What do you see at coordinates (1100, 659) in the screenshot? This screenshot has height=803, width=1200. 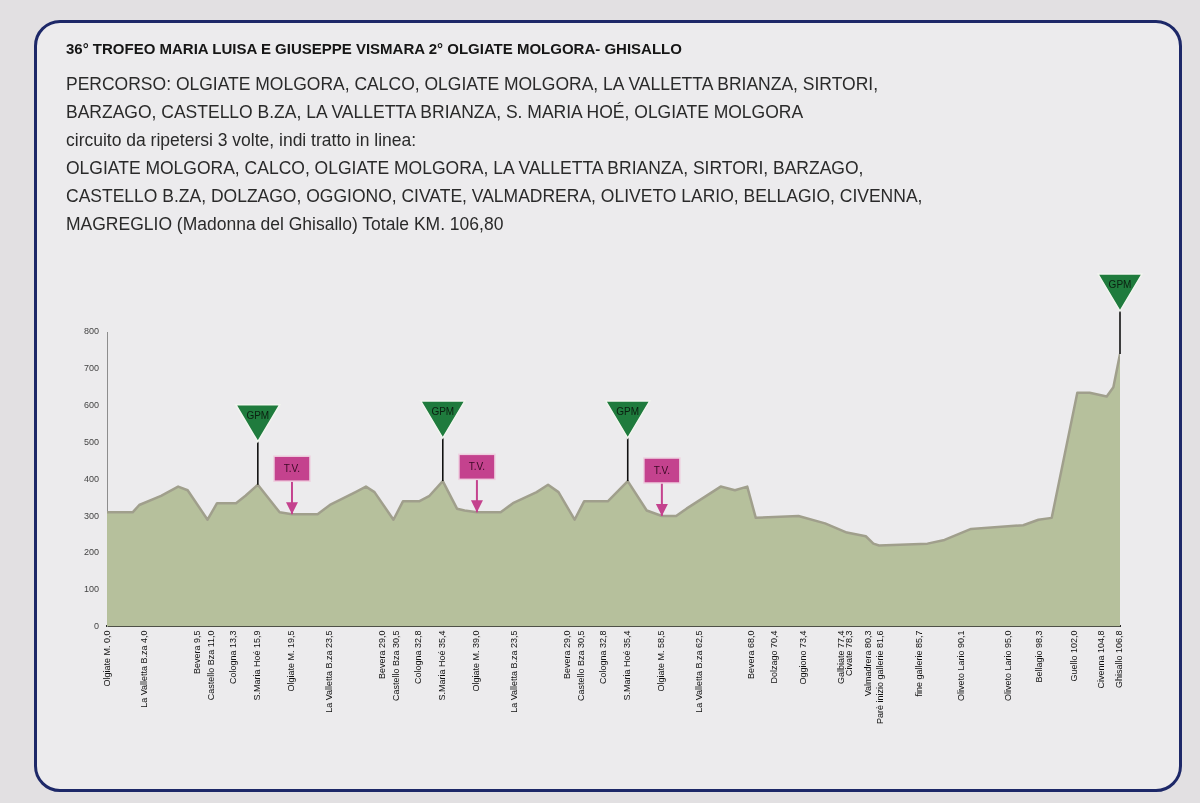 I see `x-tick-label: Civenna 104,8` at bounding box center [1100, 659].